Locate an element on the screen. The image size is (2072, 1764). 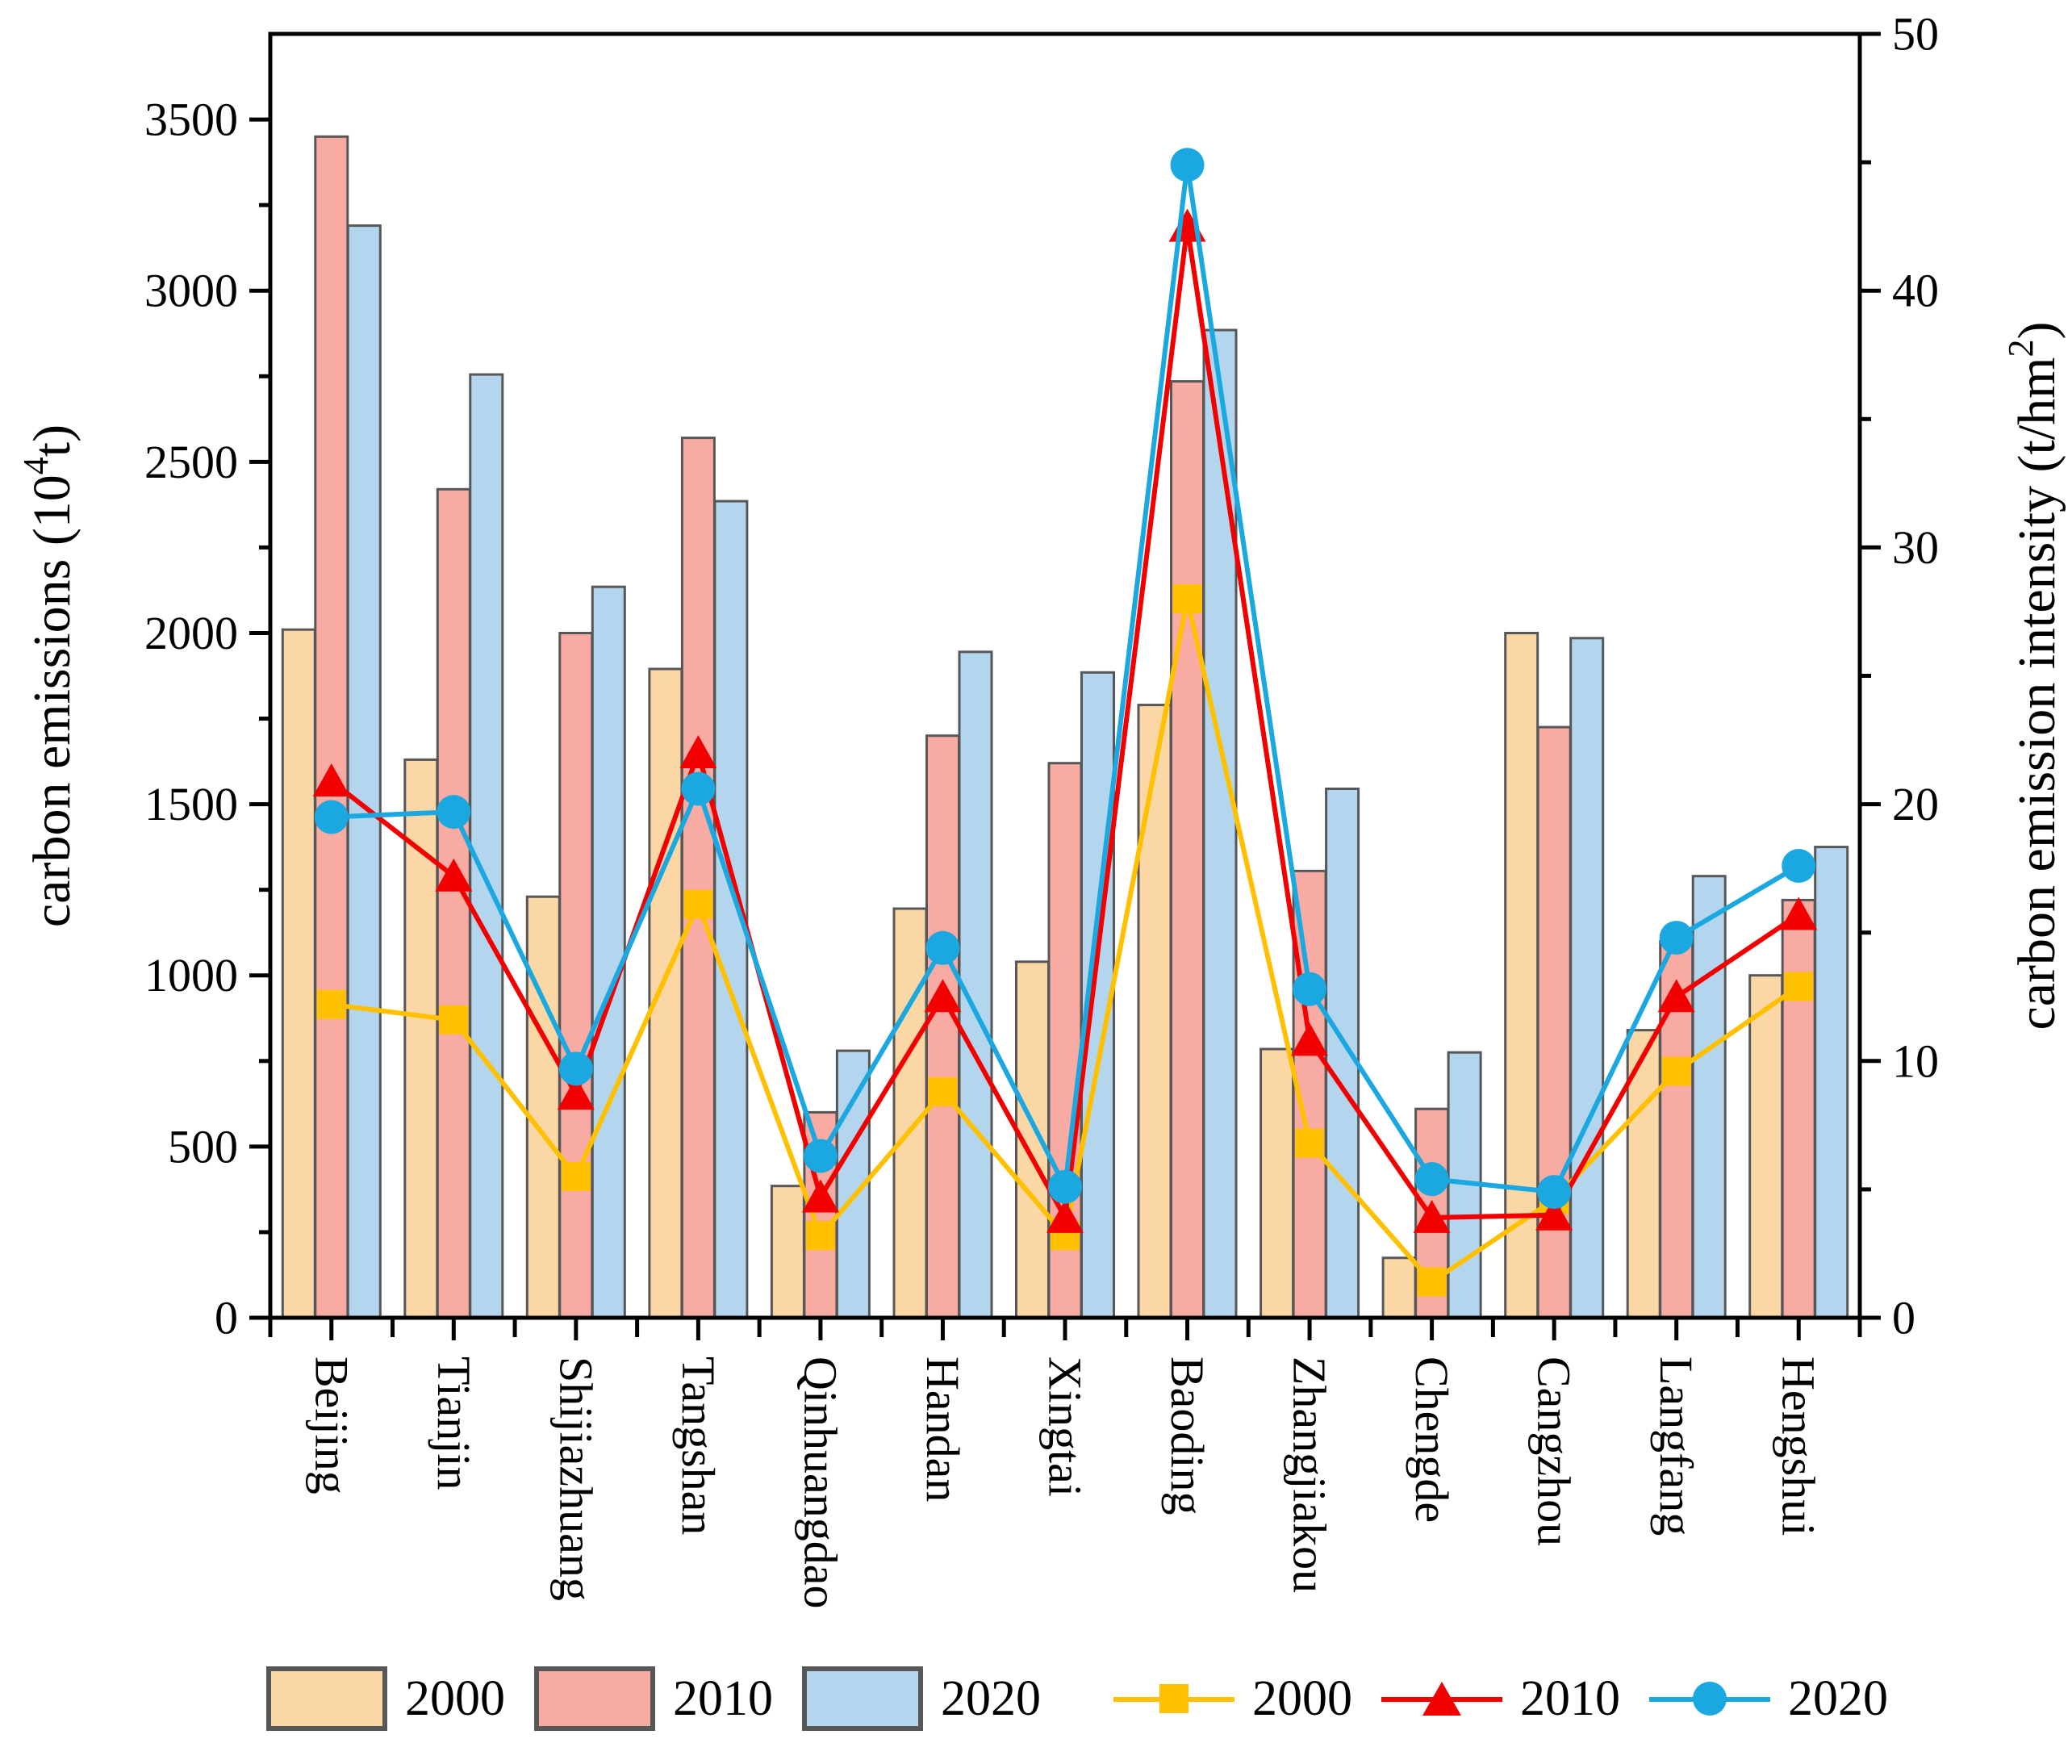
x-label-Tangshan: Tangshan is located at coordinates (698, 1446).